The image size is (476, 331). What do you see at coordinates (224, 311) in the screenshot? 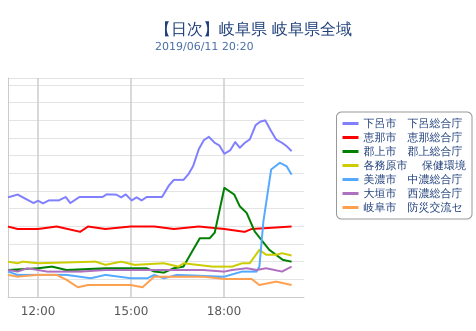
I see `x-tick-label: 18:00` at bounding box center [224, 311].